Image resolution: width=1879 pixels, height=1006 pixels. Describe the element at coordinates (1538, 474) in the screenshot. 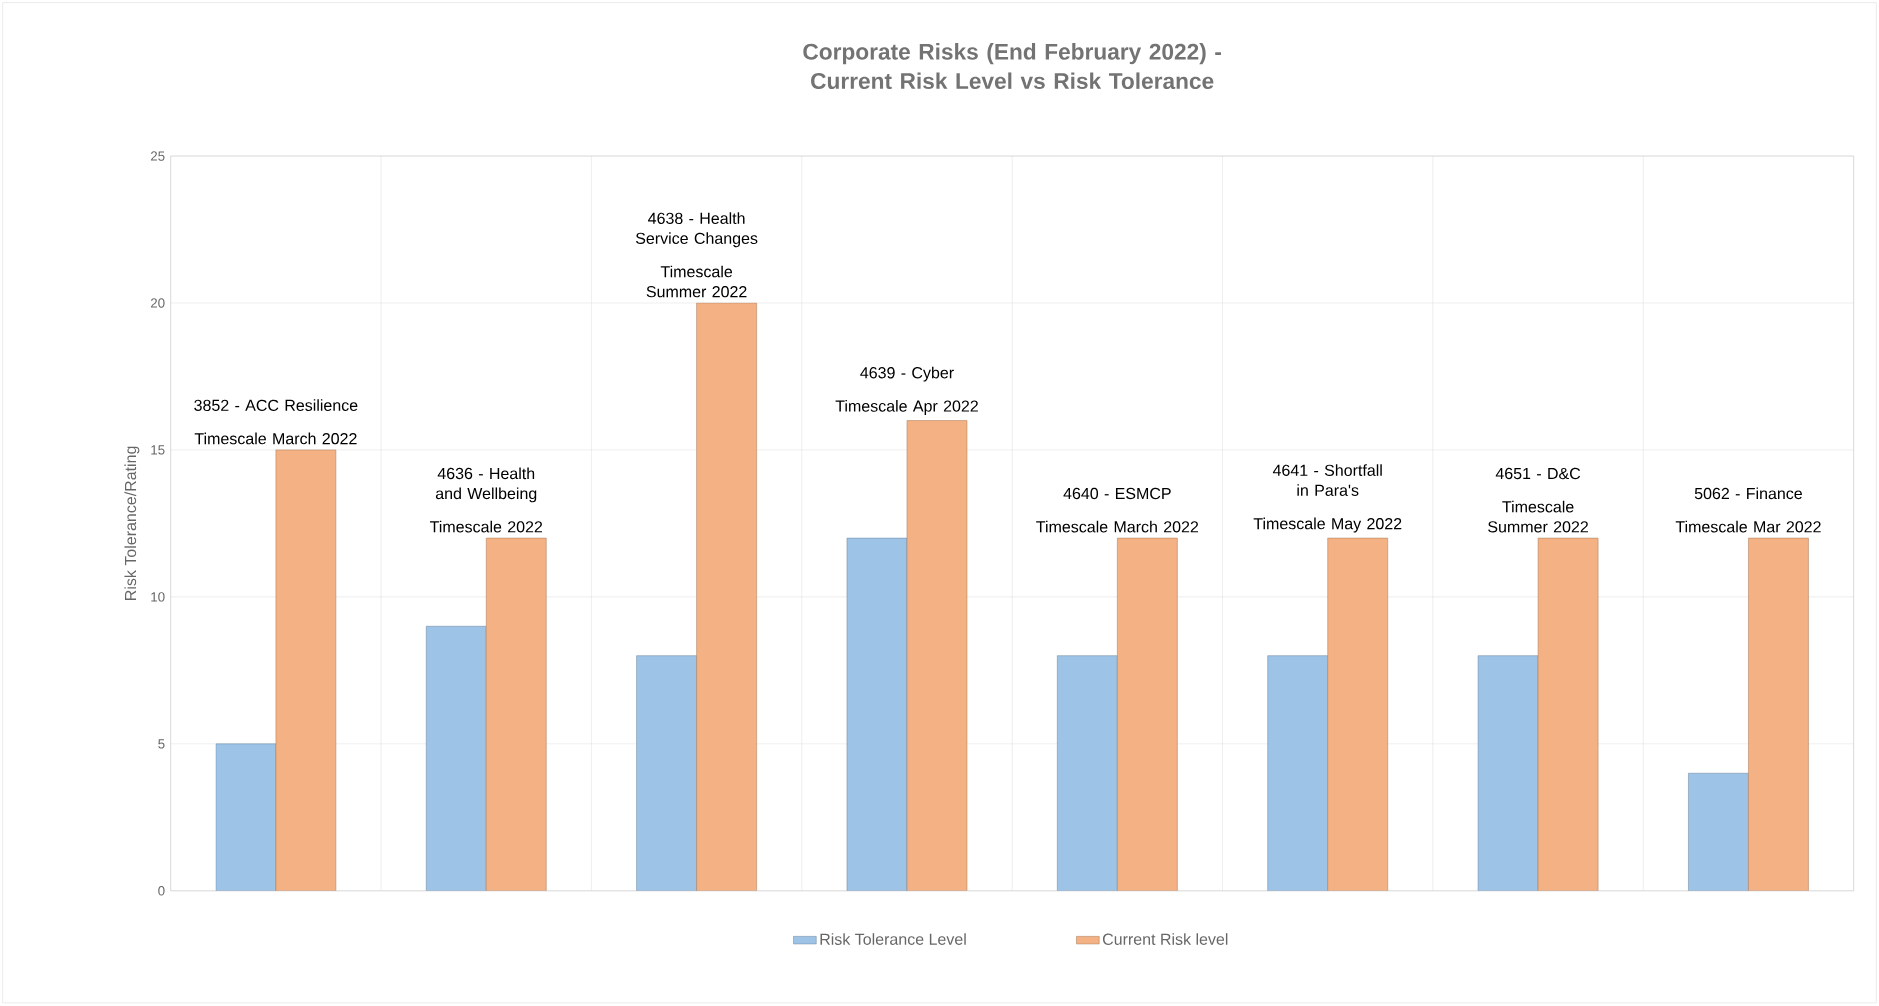

I see `annotation: 4651 - D&C` at that location.